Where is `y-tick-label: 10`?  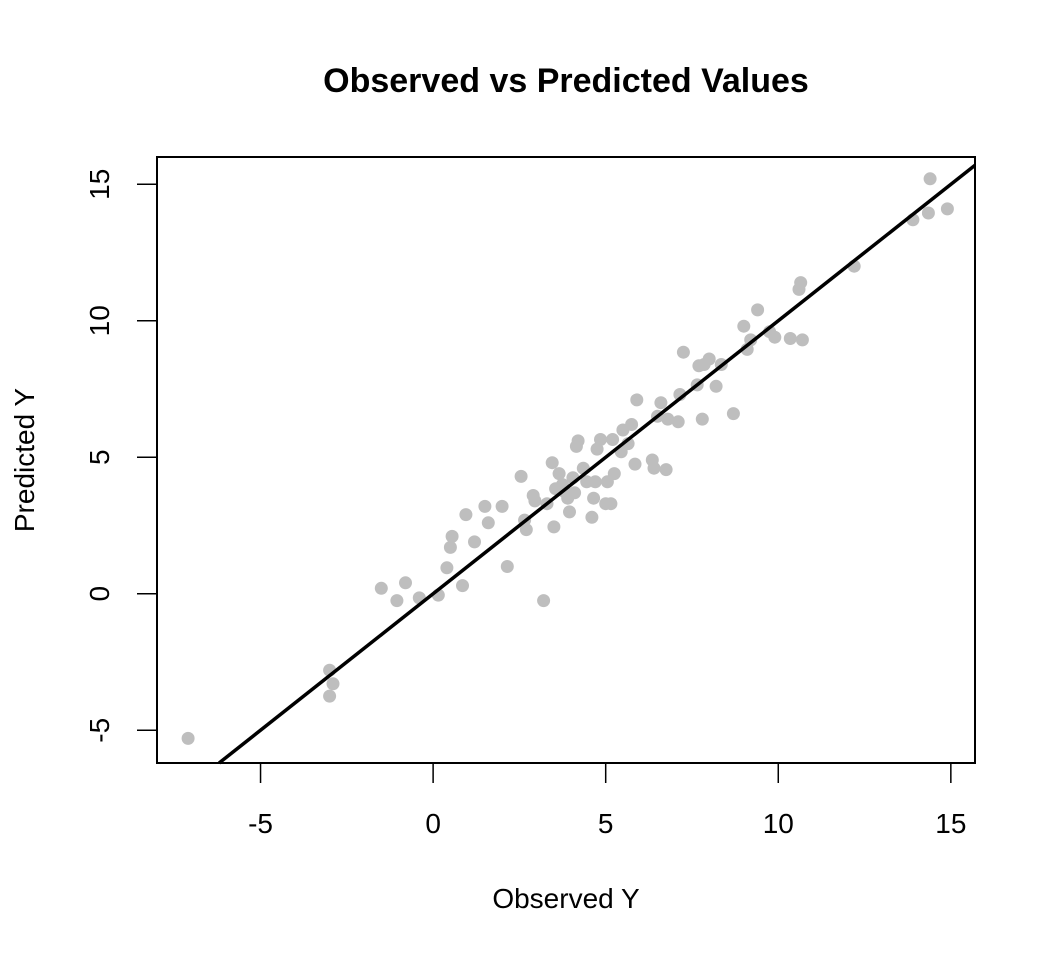
y-tick-label: 10 is located at coordinates (99, 320).